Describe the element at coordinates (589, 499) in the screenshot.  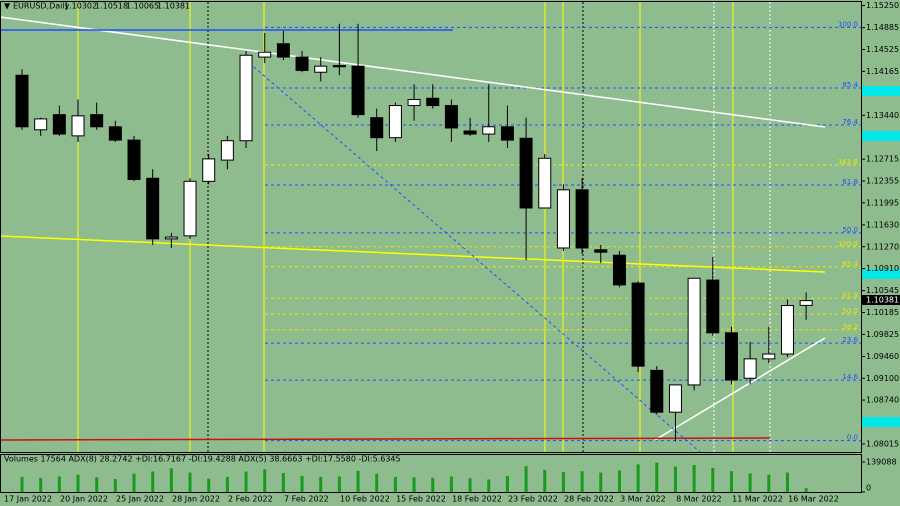
I see `x-tick-label: 28 Feb 2022` at that location.